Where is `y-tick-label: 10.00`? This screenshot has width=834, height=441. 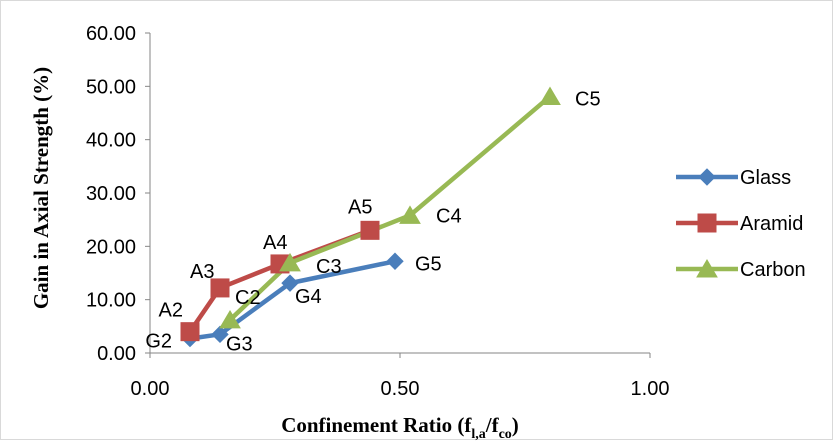
y-tick-label: 10.00 is located at coordinates (111, 301).